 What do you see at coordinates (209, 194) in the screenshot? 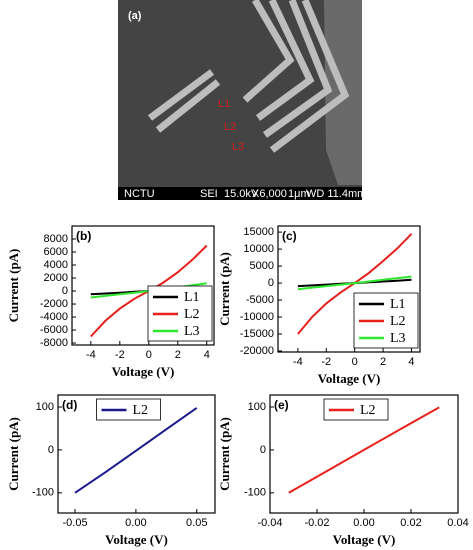
I see `info-text: SEI` at bounding box center [209, 194].